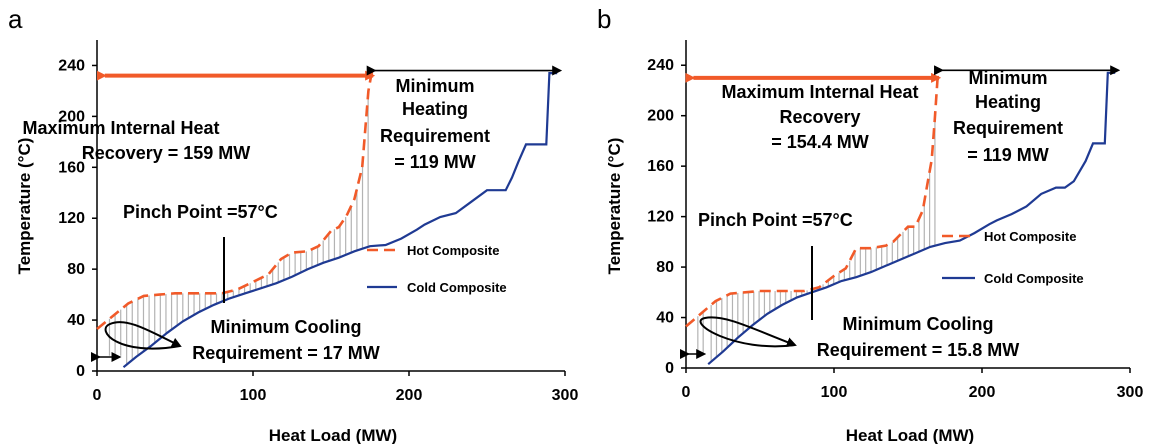 The width and height of the screenshot is (1160, 444). I want to click on panel-letter: b, so click(604, 19).